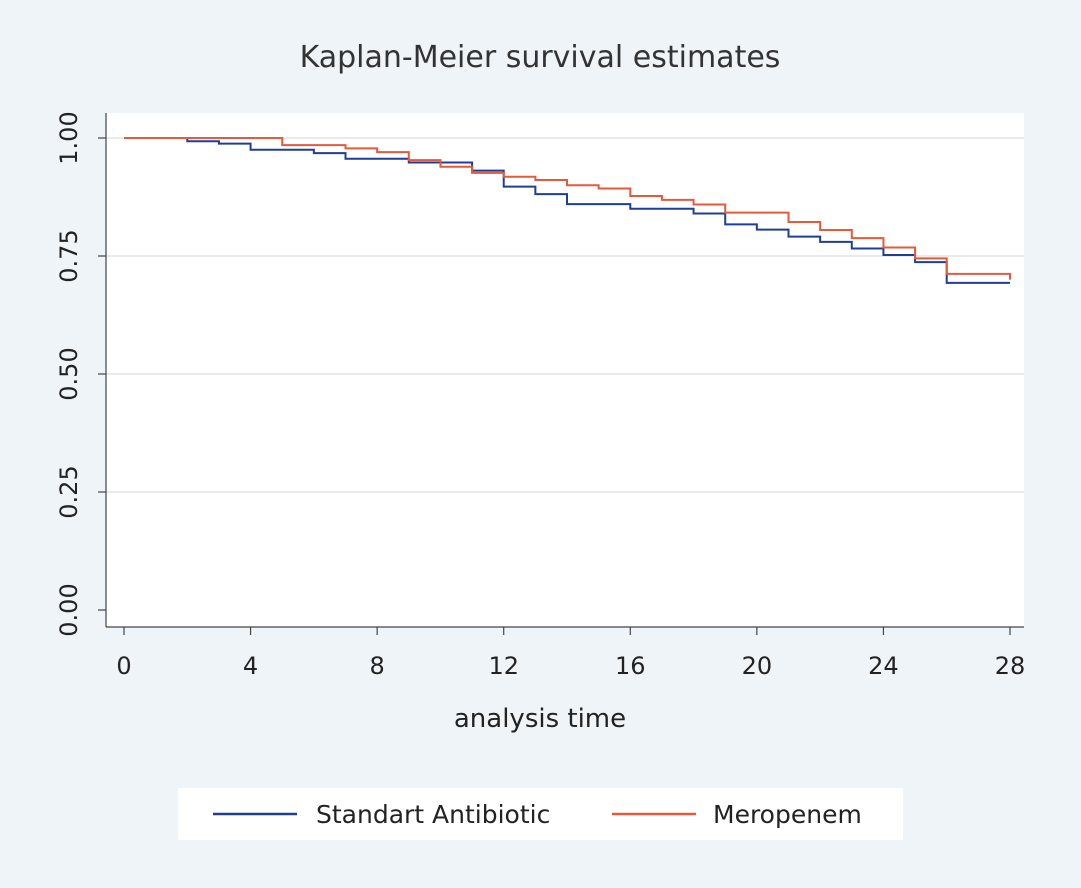 The width and height of the screenshot is (1081, 888). I want to click on y-axis-ticks: 0.00 0.25 0.50 0.75 1.00, so click(80, 374).